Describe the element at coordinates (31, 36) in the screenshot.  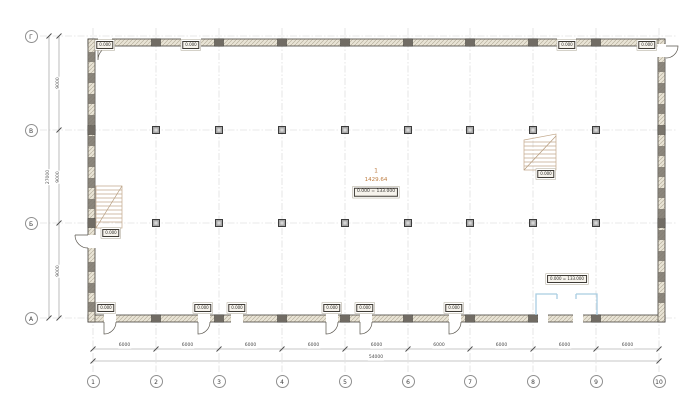
I see `grid-bubble-row-Г: Г` at that location.